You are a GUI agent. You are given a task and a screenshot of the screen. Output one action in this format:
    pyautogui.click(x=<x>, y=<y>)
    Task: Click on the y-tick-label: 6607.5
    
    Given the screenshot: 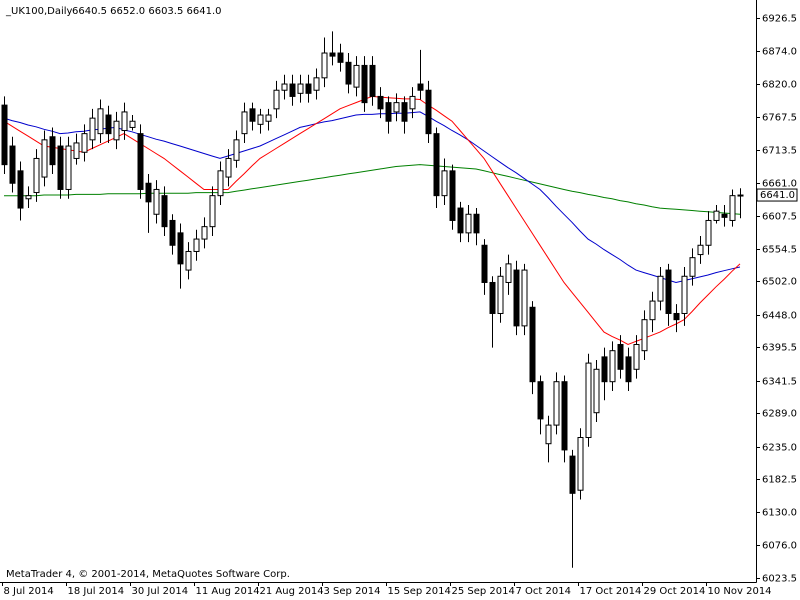 What is the action you would take?
    pyautogui.click(x=779, y=217)
    